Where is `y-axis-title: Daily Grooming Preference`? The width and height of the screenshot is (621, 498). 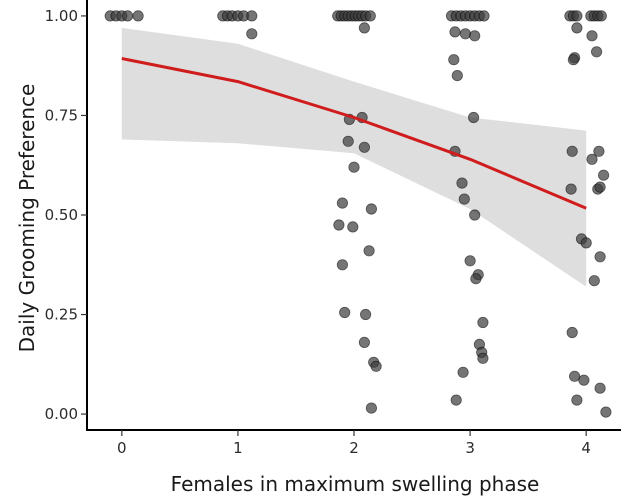
y-axis-title: Daily Grooming Preference is located at coordinates (27, 218).